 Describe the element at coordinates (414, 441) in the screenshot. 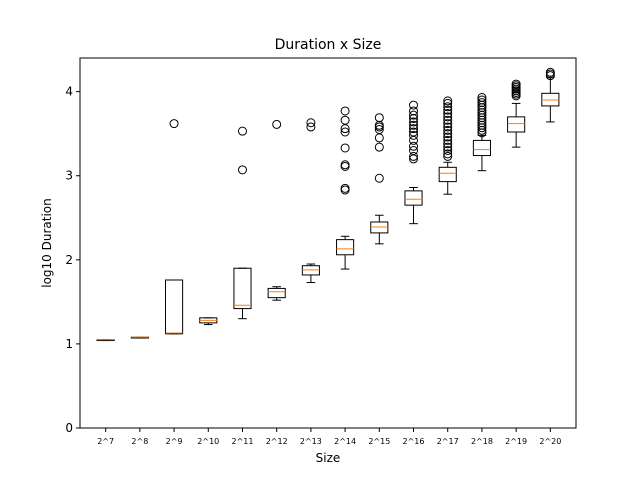

I see `x-tick-label: 2^16` at that location.